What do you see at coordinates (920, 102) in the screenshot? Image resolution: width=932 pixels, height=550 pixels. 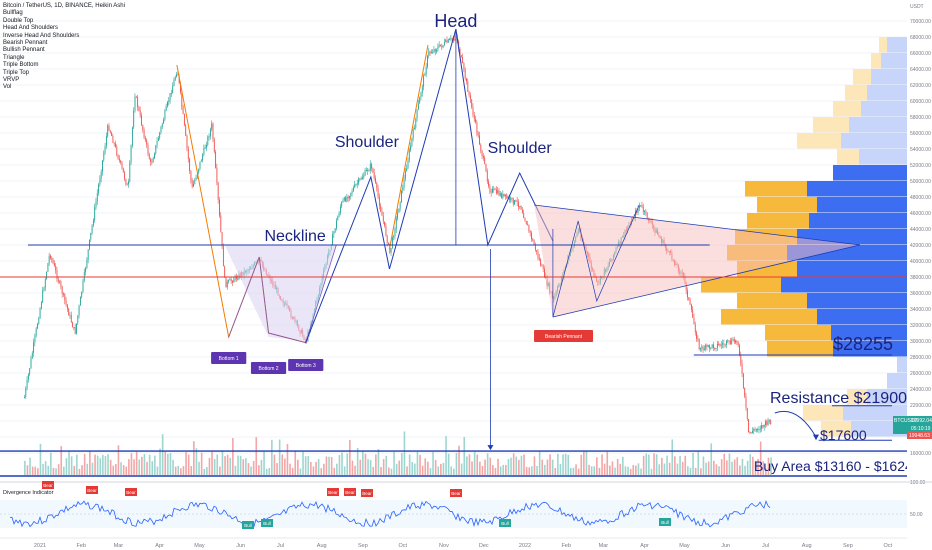 I see `price-axis-label: 60000.00` at bounding box center [920, 102].